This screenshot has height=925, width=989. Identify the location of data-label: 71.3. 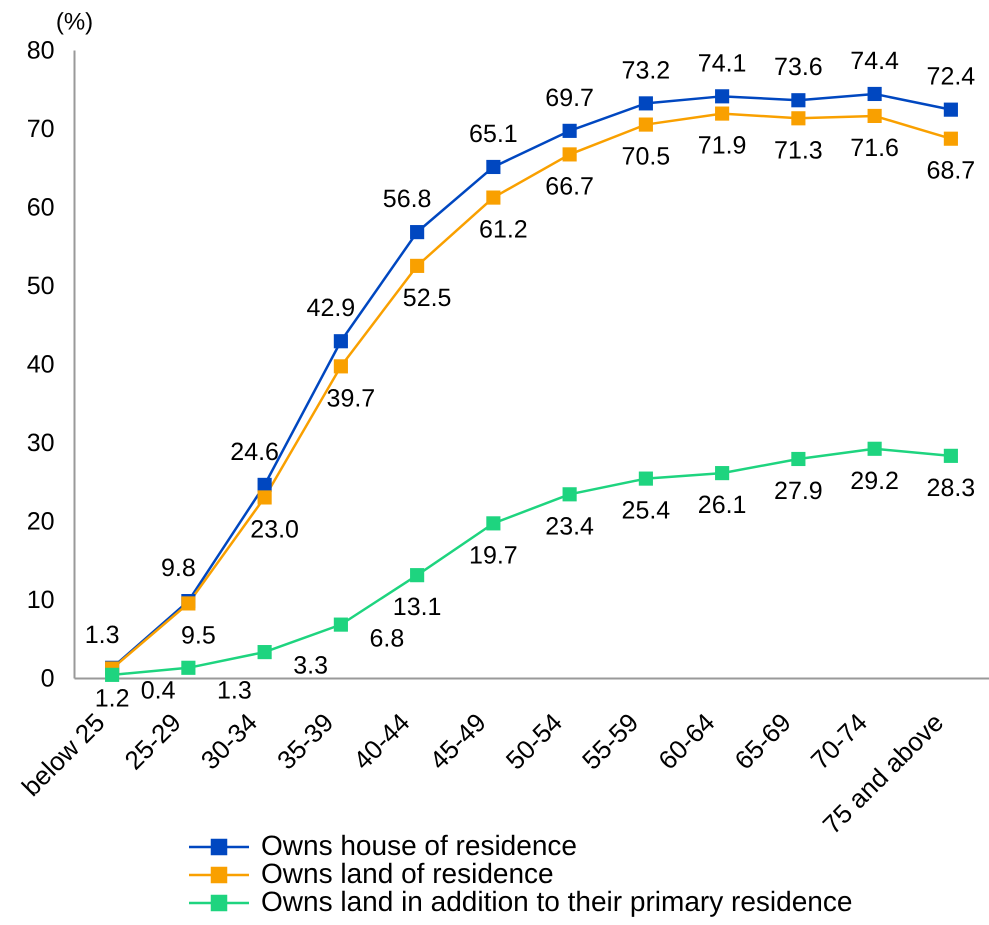
(798, 150).